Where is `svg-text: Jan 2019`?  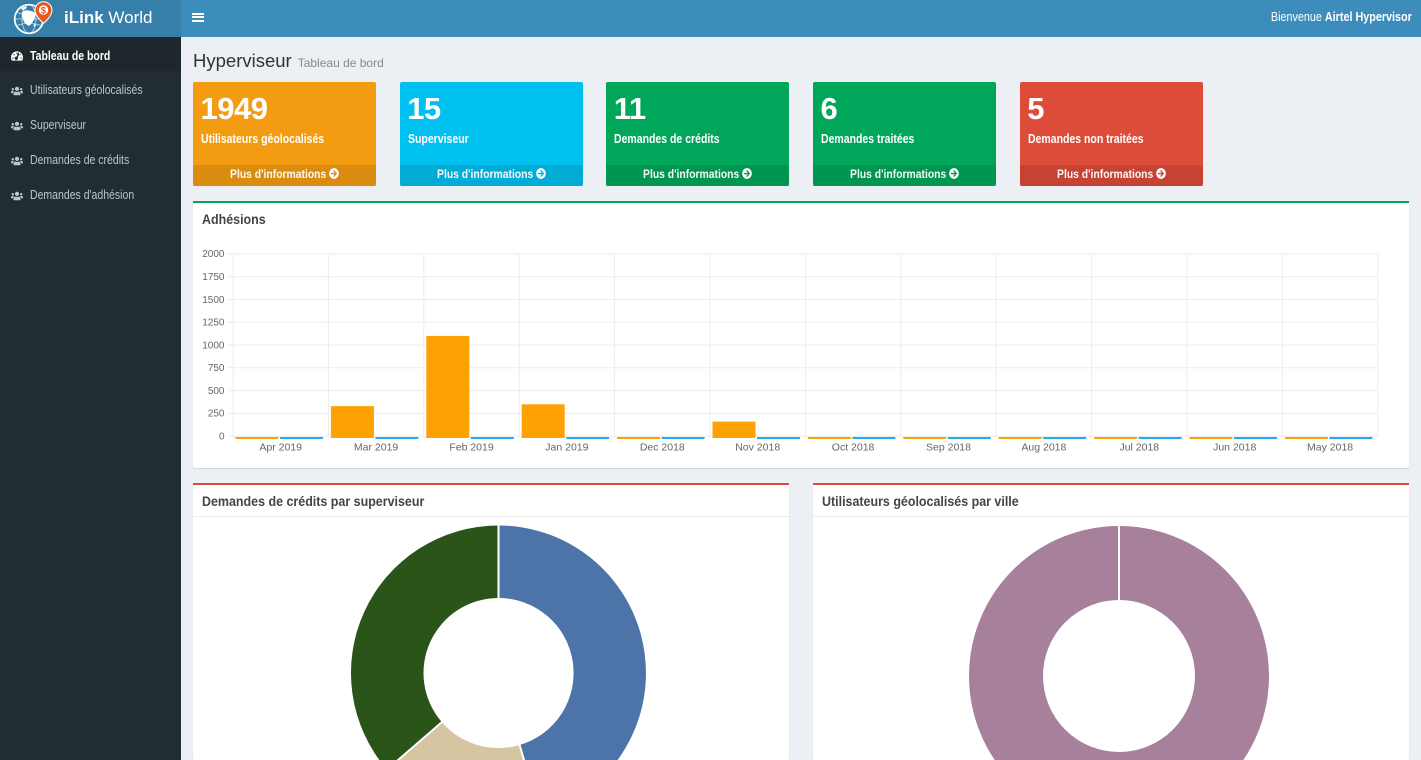 svg-text: Jan 2019 is located at coordinates (566, 447).